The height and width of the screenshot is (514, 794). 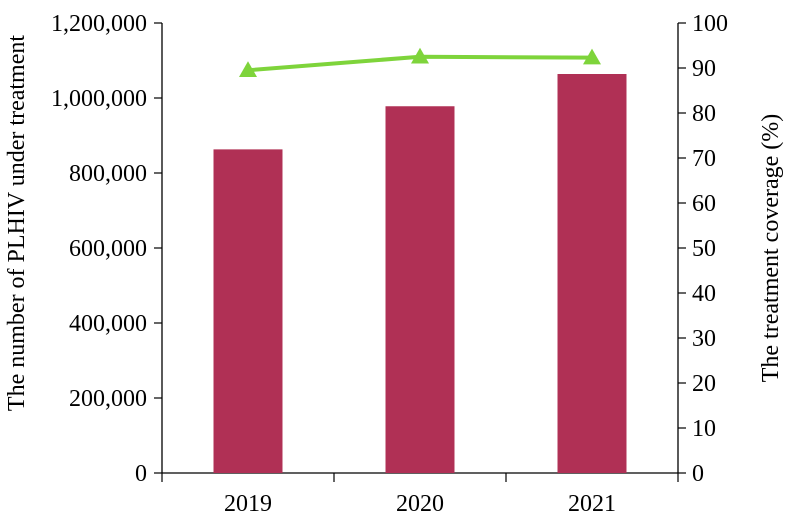 I want to click on y-tick-label: 0, so click(x=141, y=474).